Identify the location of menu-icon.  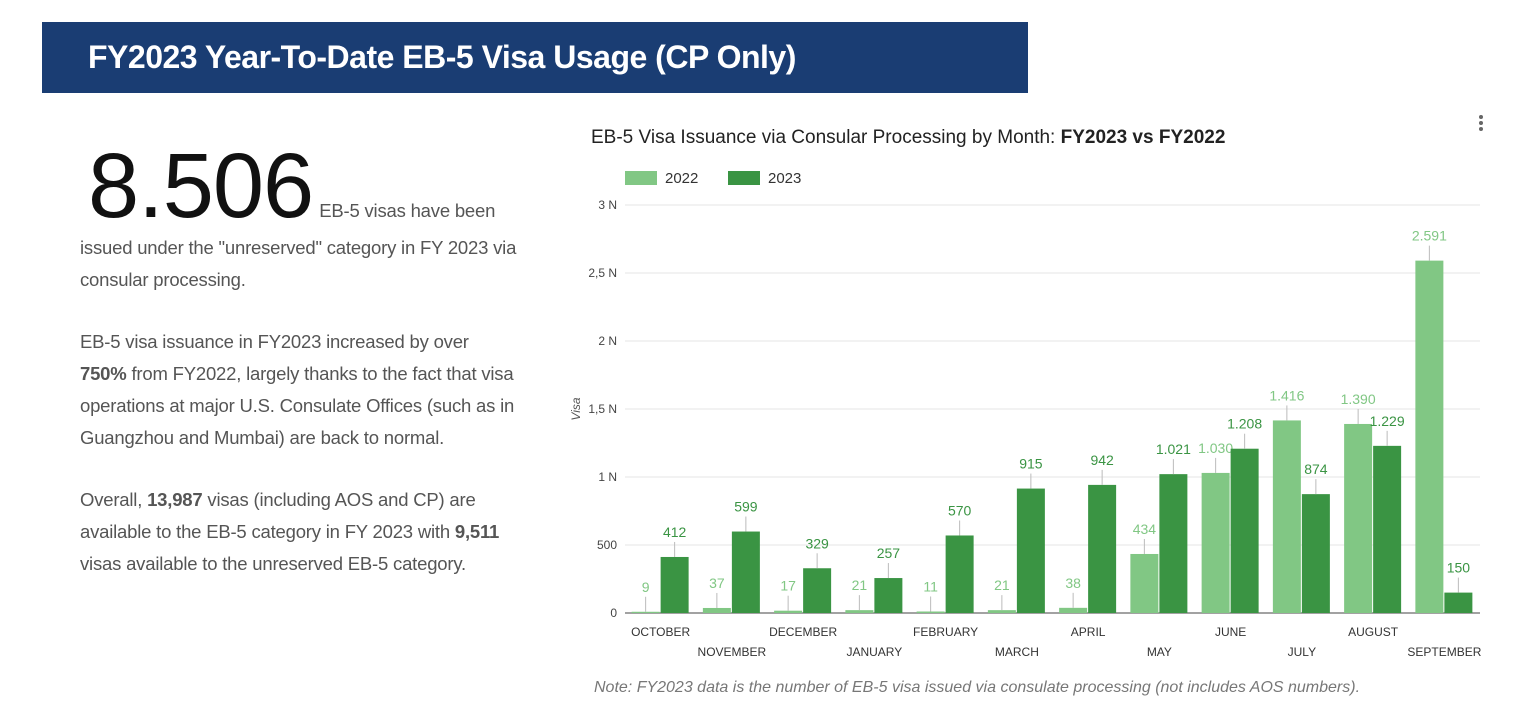
(1481, 123).